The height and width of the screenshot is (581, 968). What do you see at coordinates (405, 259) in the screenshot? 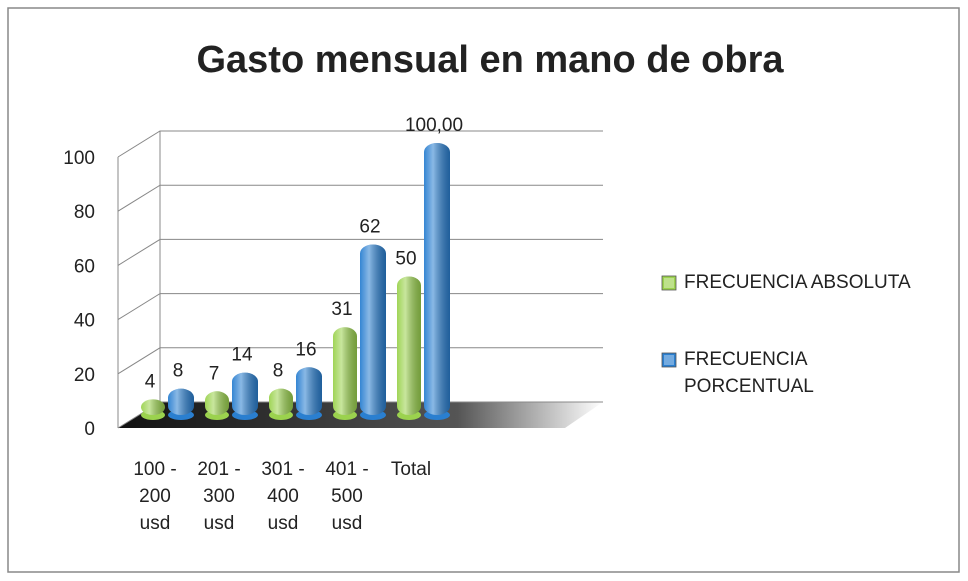
I see `data-label: 50` at bounding box center [405, 259].